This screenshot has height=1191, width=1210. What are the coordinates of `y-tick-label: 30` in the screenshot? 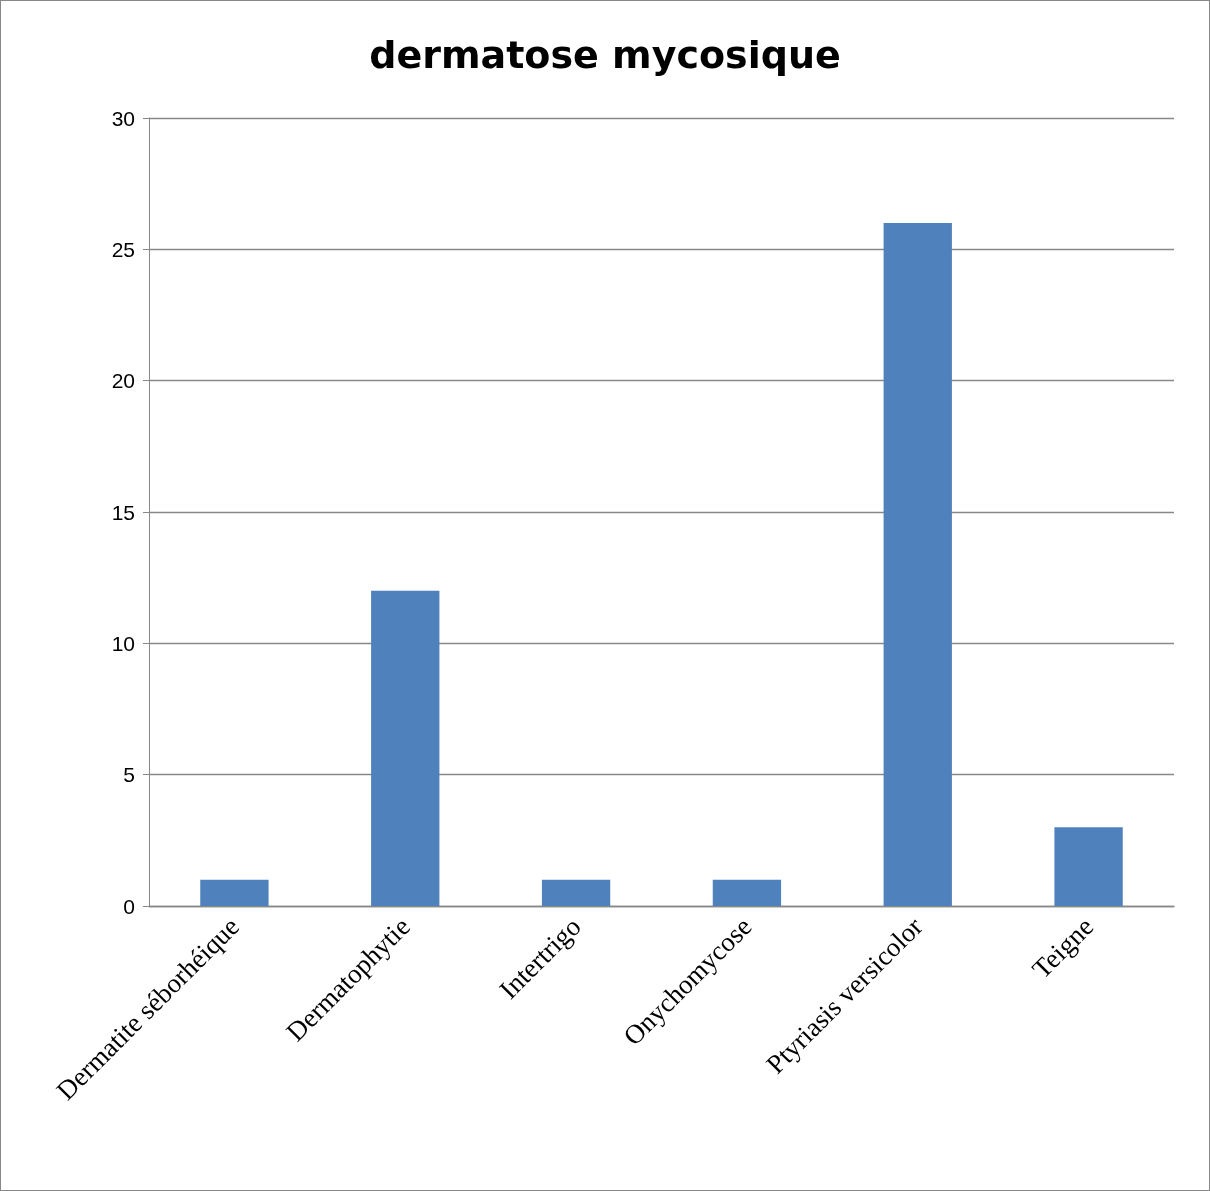 It's located at (123, 118).